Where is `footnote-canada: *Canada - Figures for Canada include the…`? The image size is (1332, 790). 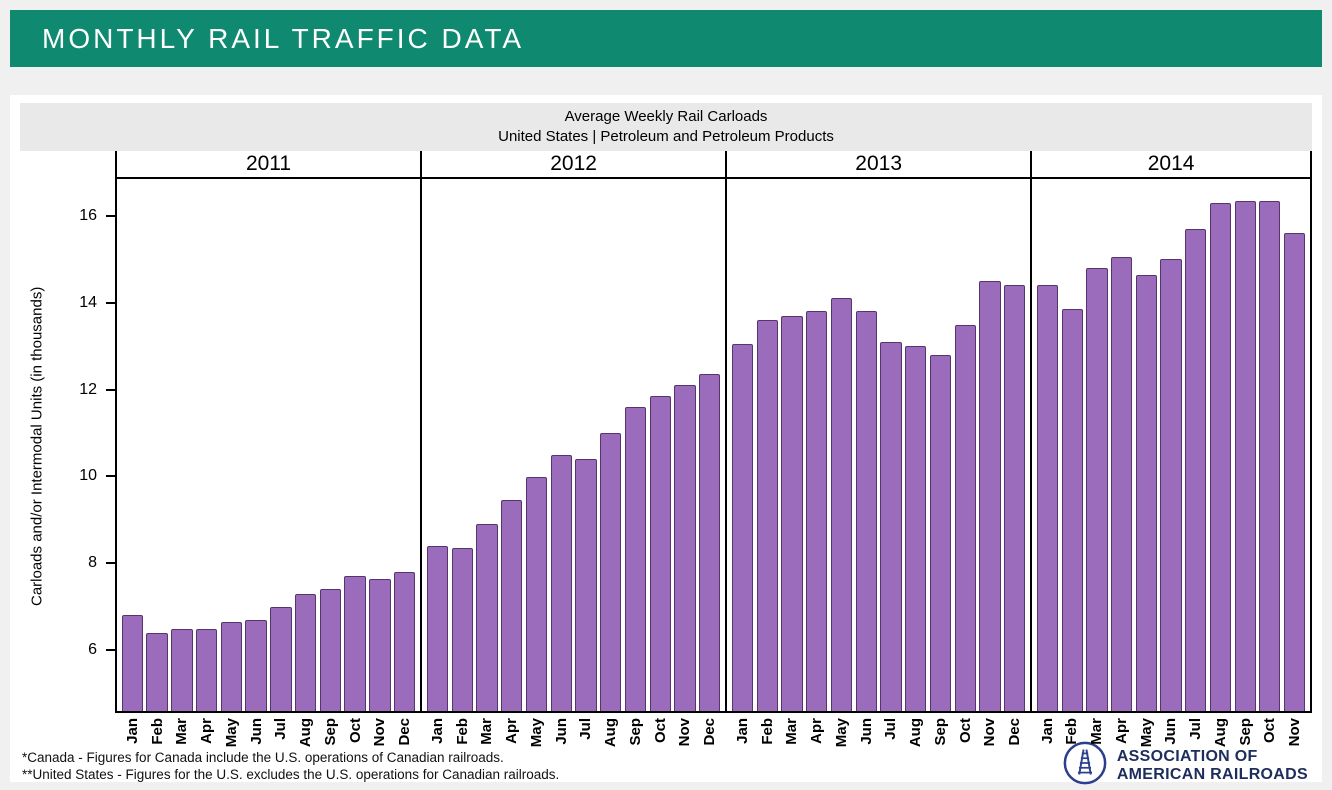 footnote-canada: *Canada - Figures for Canada include the… is located at coordinates (263, 757).